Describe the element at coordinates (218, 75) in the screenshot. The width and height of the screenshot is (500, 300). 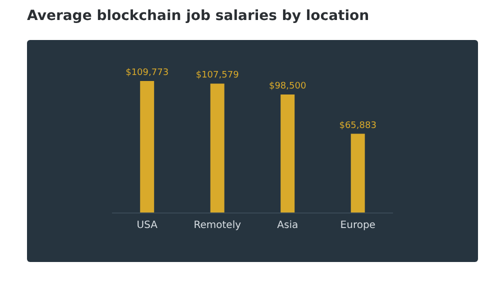
I see `data-label: $107,579` at that location.